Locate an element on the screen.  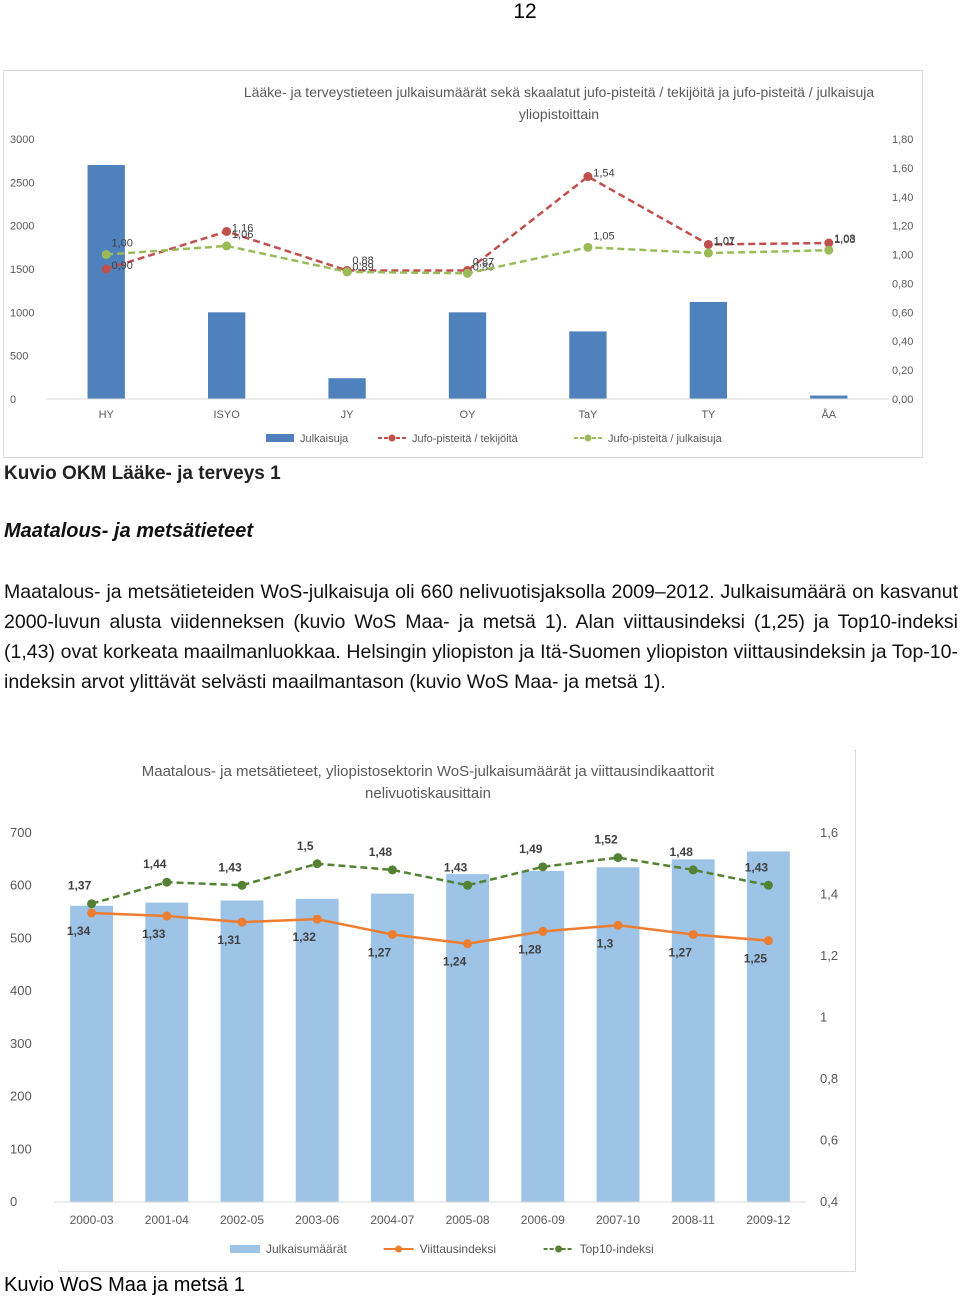
x-tick-label: OY is located at coordinates (468, 415).